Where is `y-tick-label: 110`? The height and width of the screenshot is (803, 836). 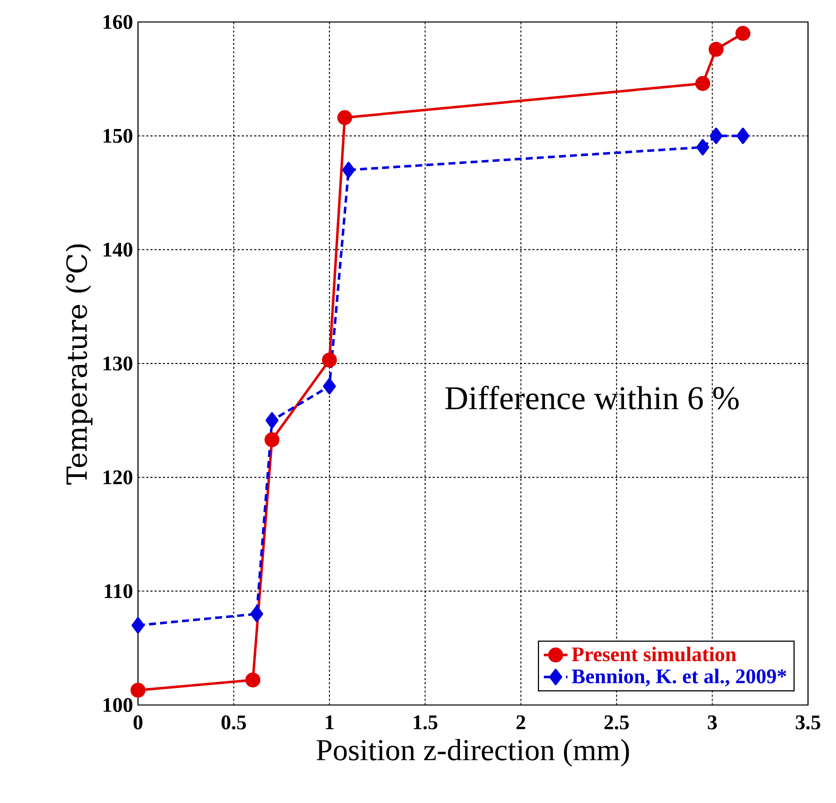 y-tick-label: 110 is located at coordinates (118, 591).